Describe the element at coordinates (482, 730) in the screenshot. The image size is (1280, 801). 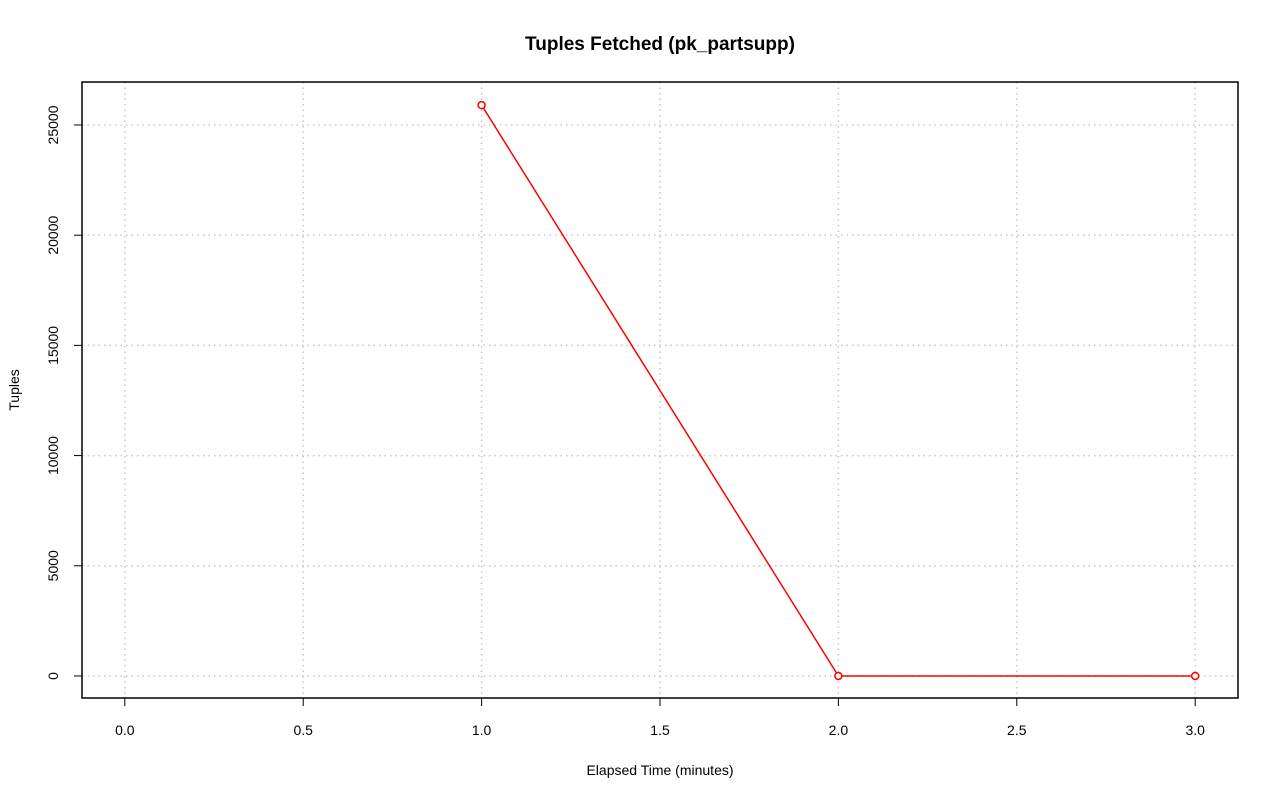
I see `x-tick-label: 1.0` at that location.